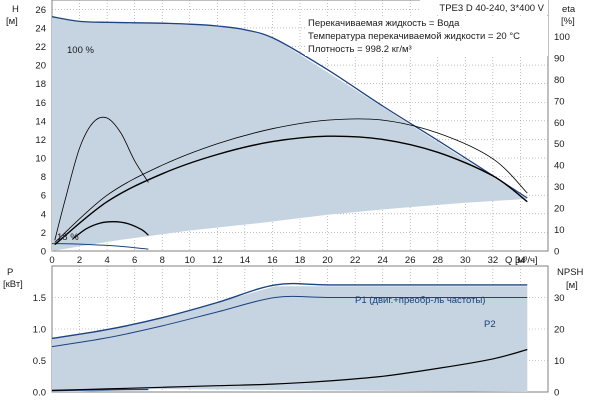  Describe the element at coordinates (39, 298) in the screenshot. I see `y-tick-label: 1.5` at that location.